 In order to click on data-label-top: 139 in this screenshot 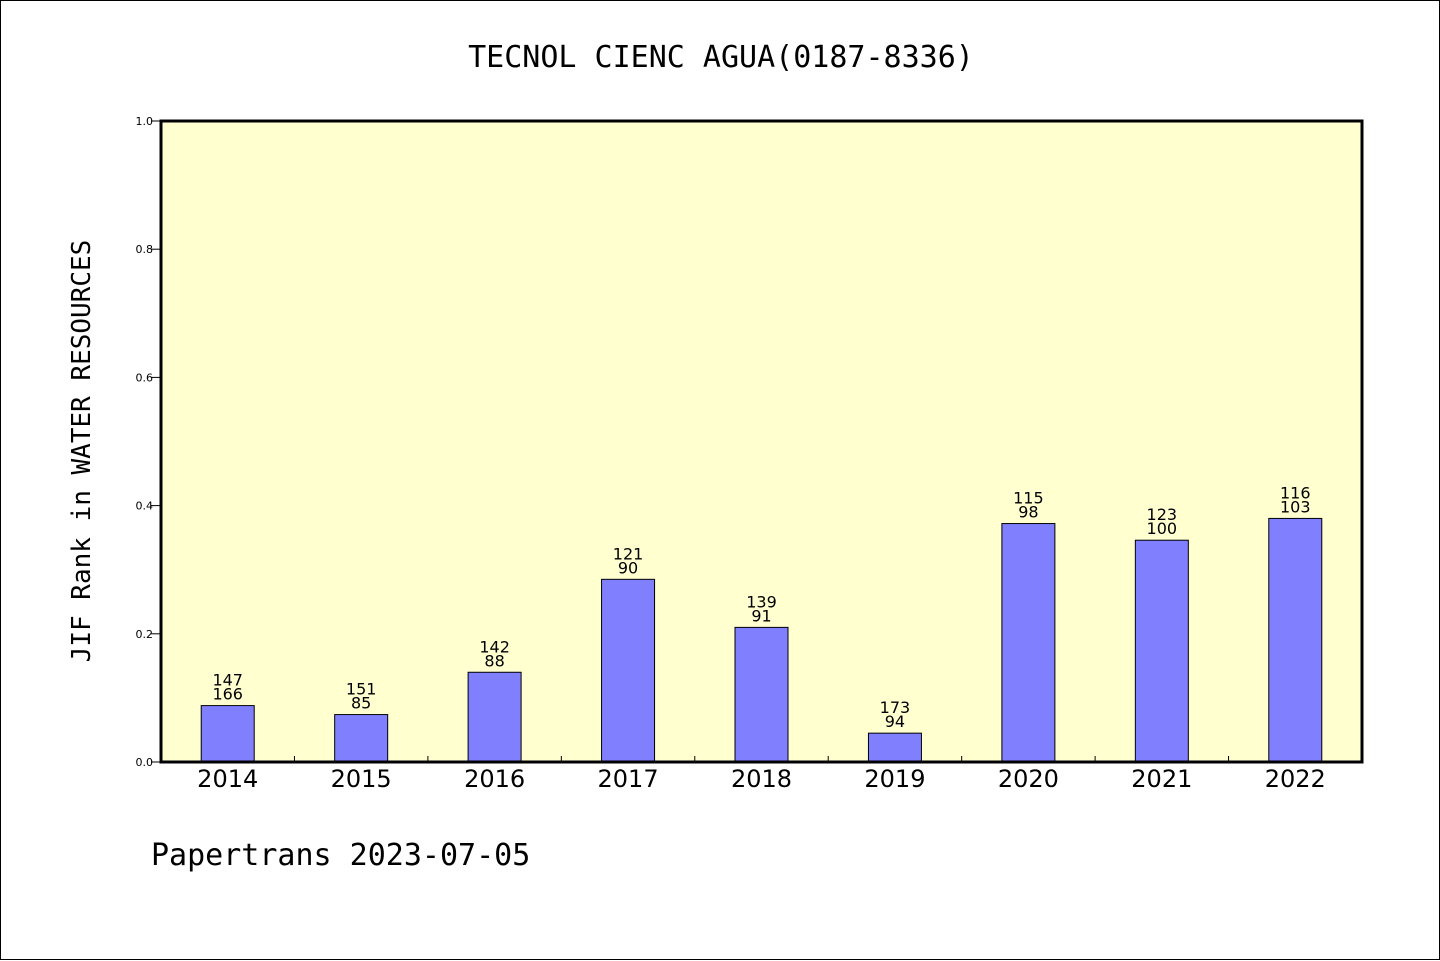, I will do `click(761, 601)`.